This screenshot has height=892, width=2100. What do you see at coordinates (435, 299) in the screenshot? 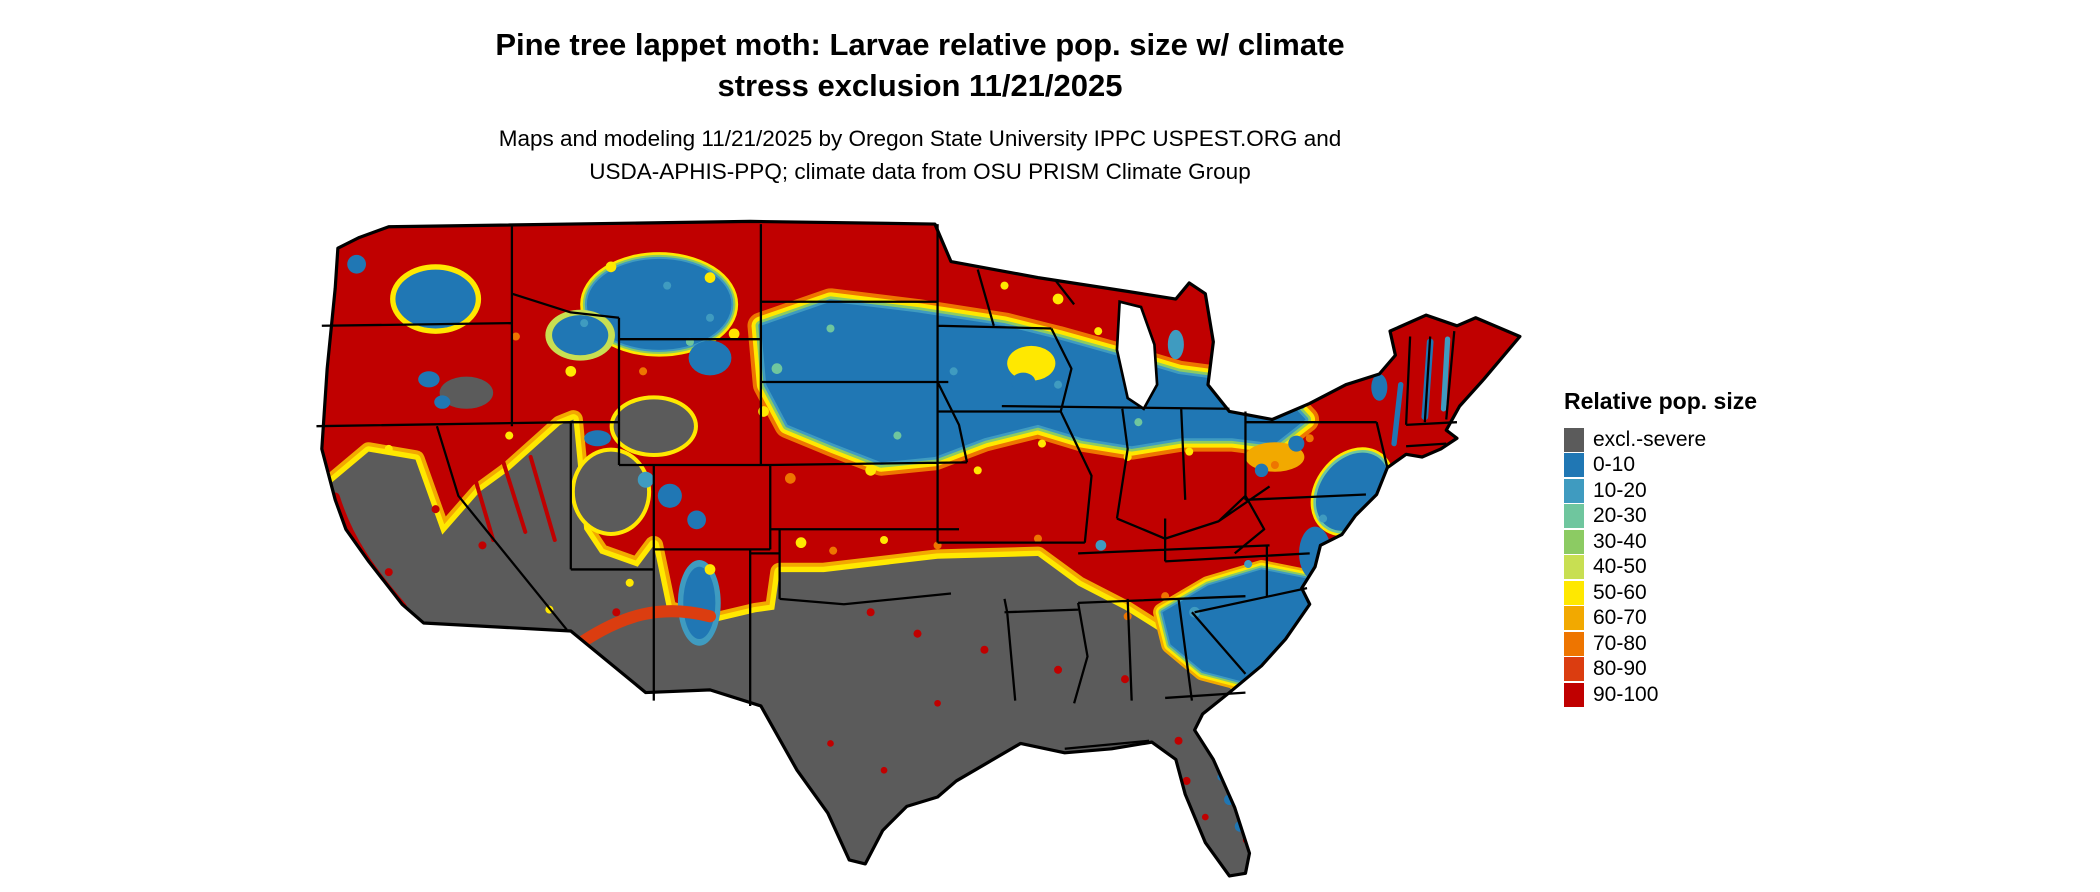
I see `columbia-blue-basin` at bounding box center [435, 299].